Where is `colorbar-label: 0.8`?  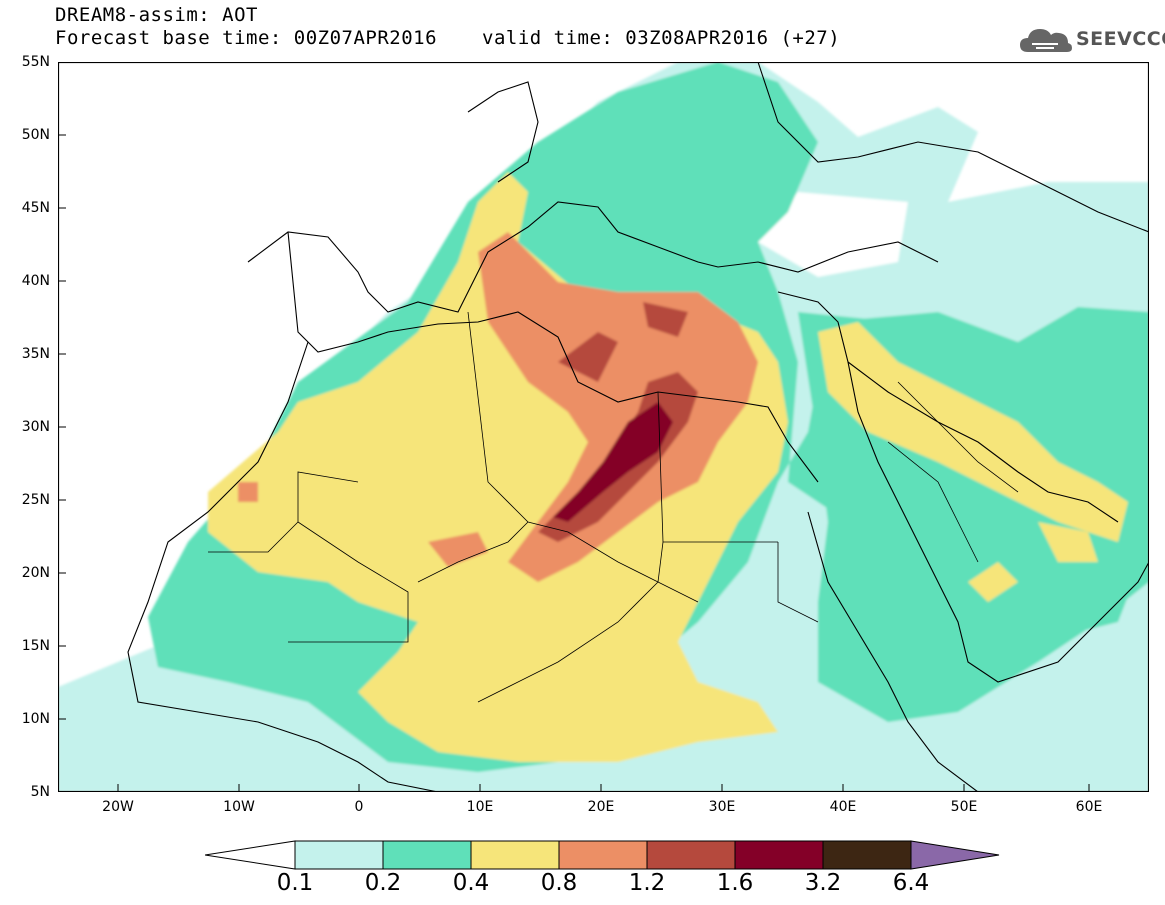 colorbar-label: 0.8 is located at coordinates (559, 883).